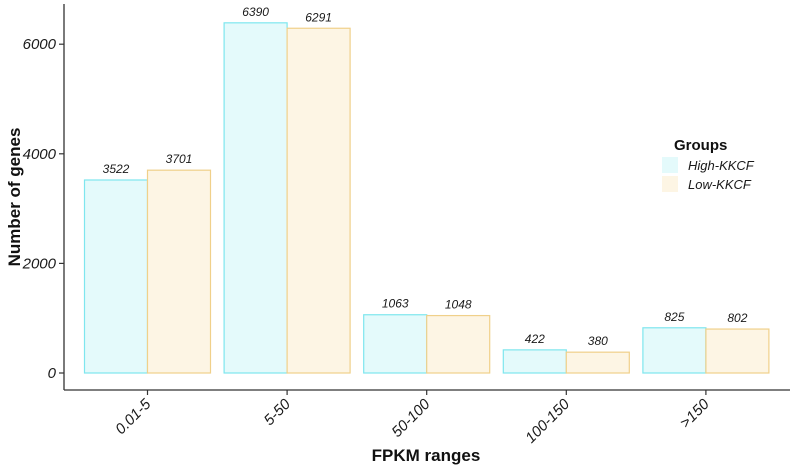  I want to click on legend-label-high-kkcf: High-KKCF, so click(721, 165).